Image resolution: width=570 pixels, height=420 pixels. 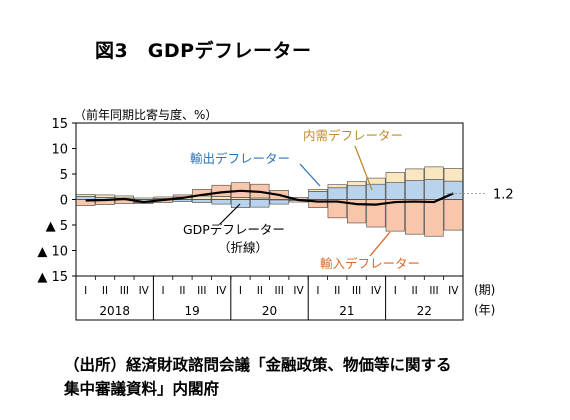 I want to click on y-tick-label: ▲ 5, so click(x=57, y=226).